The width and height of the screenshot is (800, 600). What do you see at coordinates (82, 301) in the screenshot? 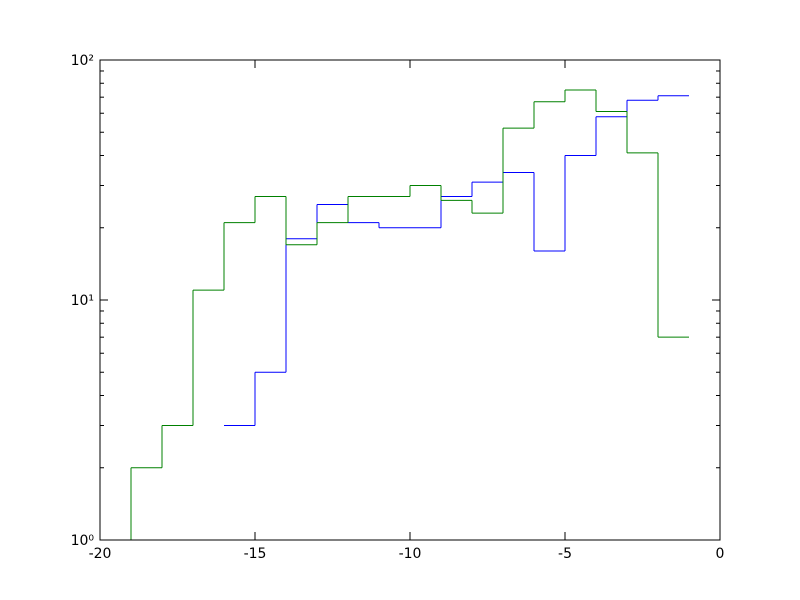
I see `y-tick-label: 10¹` at bounding box center [82, 301].